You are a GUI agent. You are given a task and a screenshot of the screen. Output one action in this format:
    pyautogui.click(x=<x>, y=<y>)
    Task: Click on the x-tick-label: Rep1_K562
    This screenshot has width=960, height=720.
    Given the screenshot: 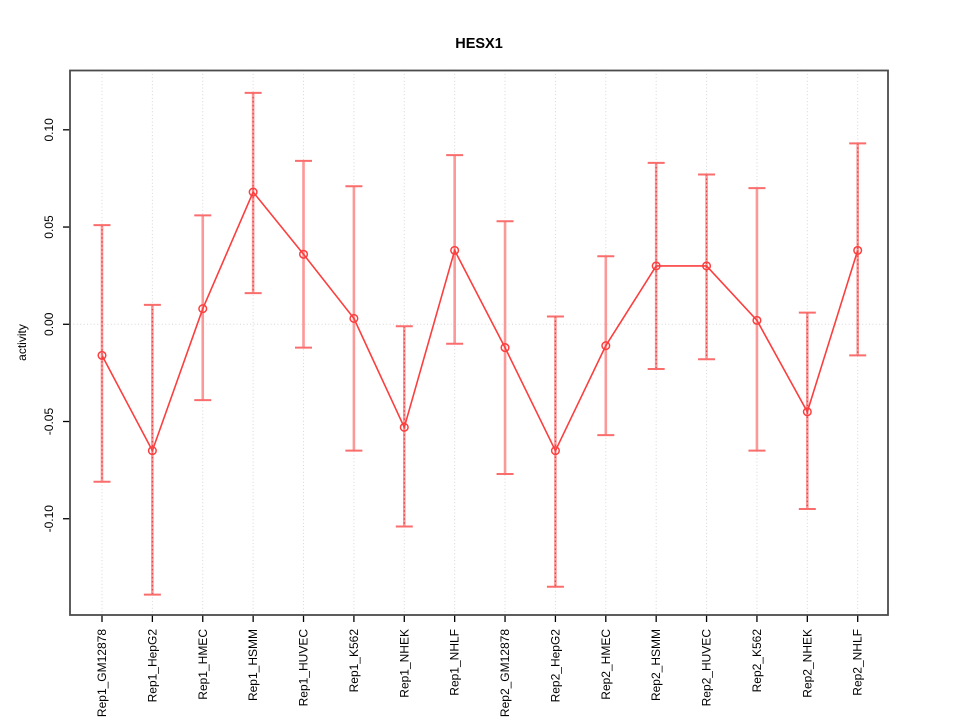 What is the action you would take?
    pyautogui.click(x=354, y=661)
    